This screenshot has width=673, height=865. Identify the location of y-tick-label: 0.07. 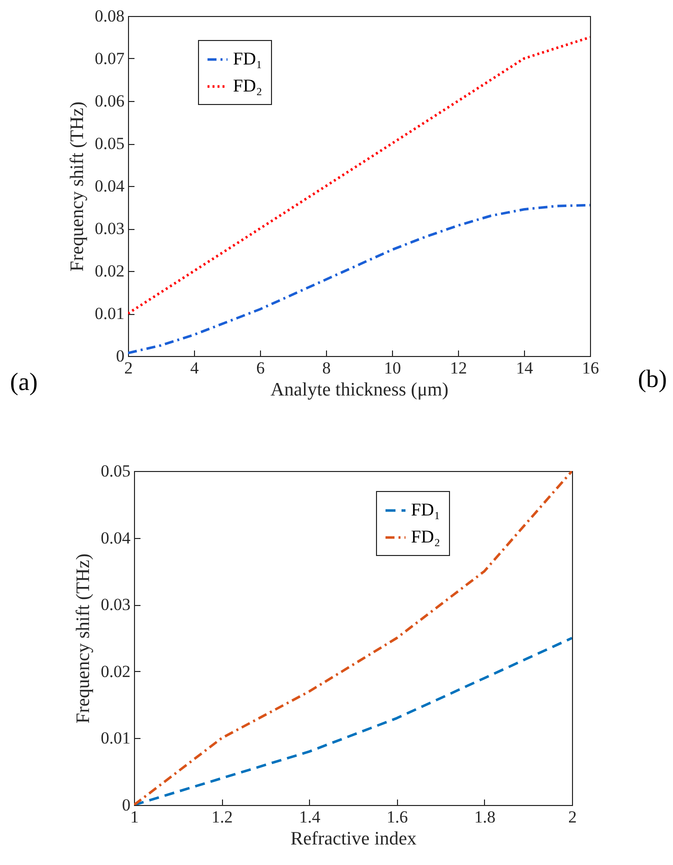
(109, 58).